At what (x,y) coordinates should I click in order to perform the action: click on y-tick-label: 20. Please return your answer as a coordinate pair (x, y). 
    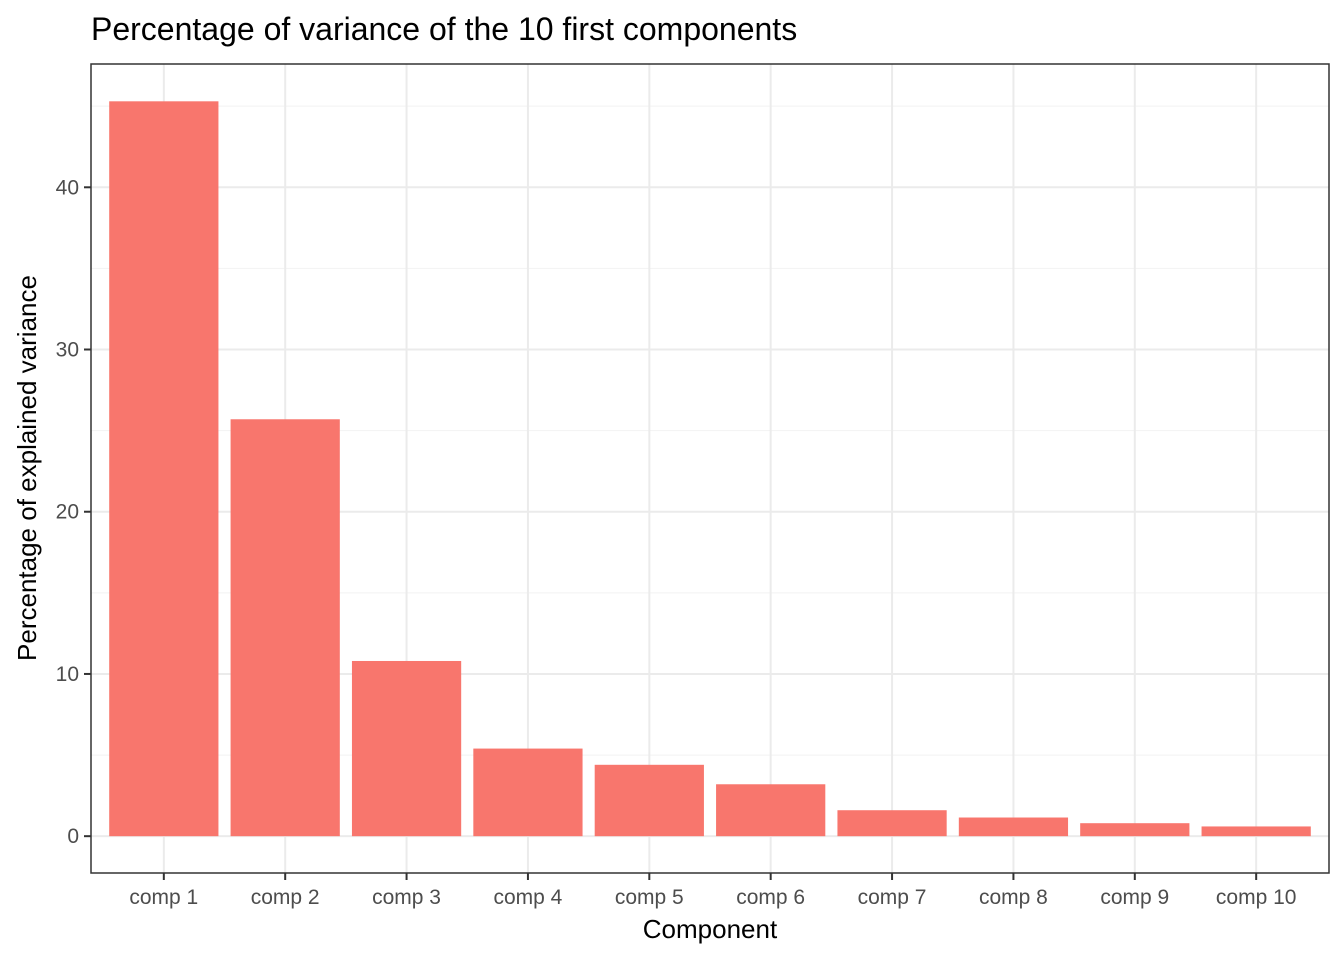
    Looking at the image, I should click on (67, 512).